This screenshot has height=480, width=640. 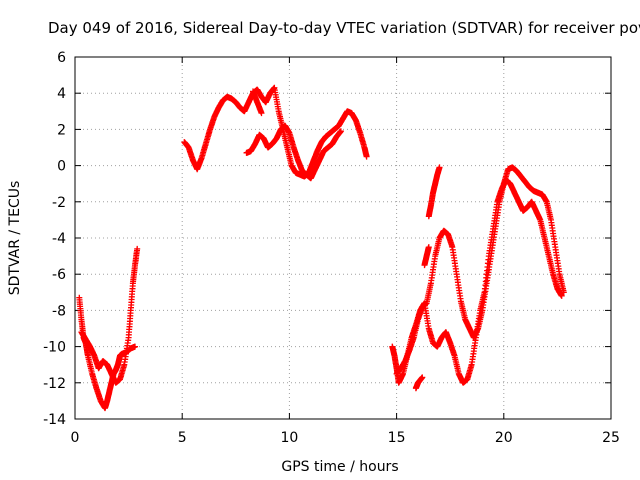 What do you see at coordinates (54, 348) in the screenshot?
I see `y-tick-label: -10` at bounding box center [54, 348].